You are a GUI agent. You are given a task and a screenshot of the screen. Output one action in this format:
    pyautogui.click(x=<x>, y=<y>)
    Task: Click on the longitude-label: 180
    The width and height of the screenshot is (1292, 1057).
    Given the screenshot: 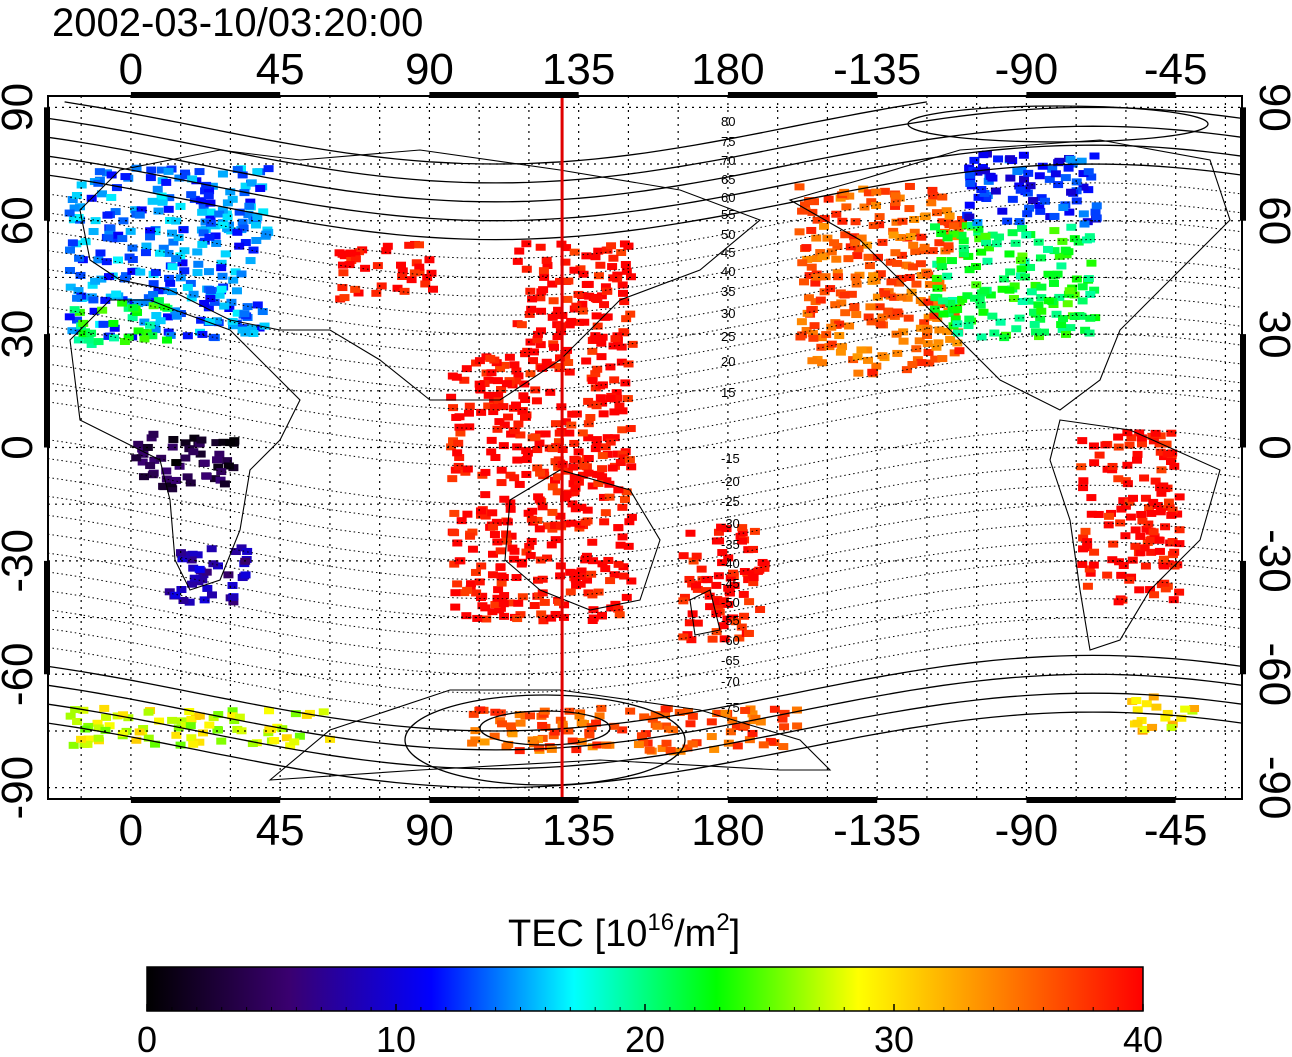 What is the action you would take?
    pyautogui.click(x=727, y=830)
    